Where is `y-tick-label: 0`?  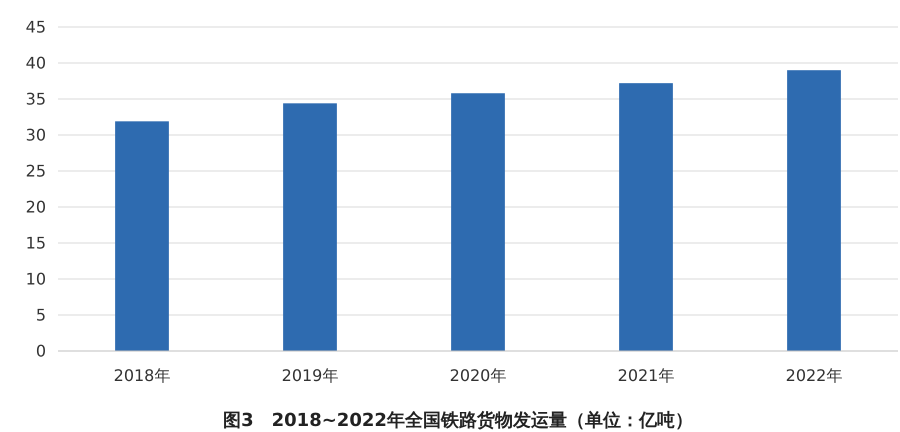 y-tick-label: 0 is located at coordinates (41, 351).